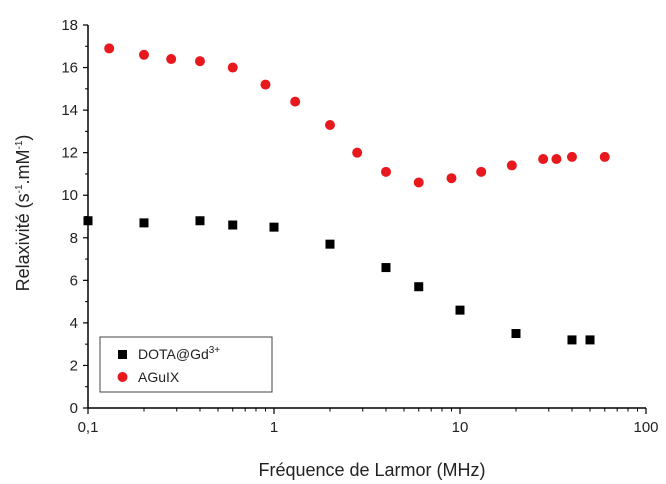 The height and width of the screenshot is (484, 666). I want to click on legend-marker-aguix, so click(122, 377).